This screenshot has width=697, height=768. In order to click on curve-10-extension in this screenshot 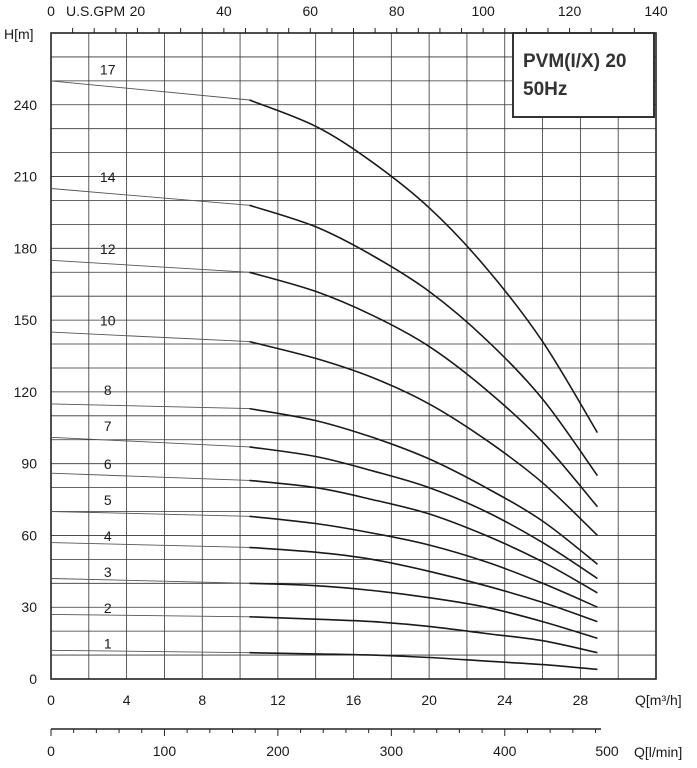, I will do `click(150, 337)`.